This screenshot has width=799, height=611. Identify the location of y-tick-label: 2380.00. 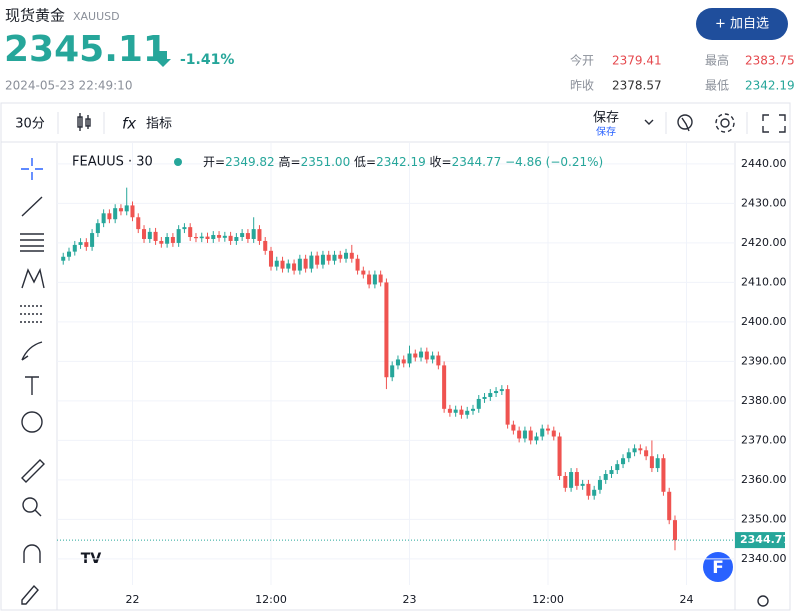
(764, 400).